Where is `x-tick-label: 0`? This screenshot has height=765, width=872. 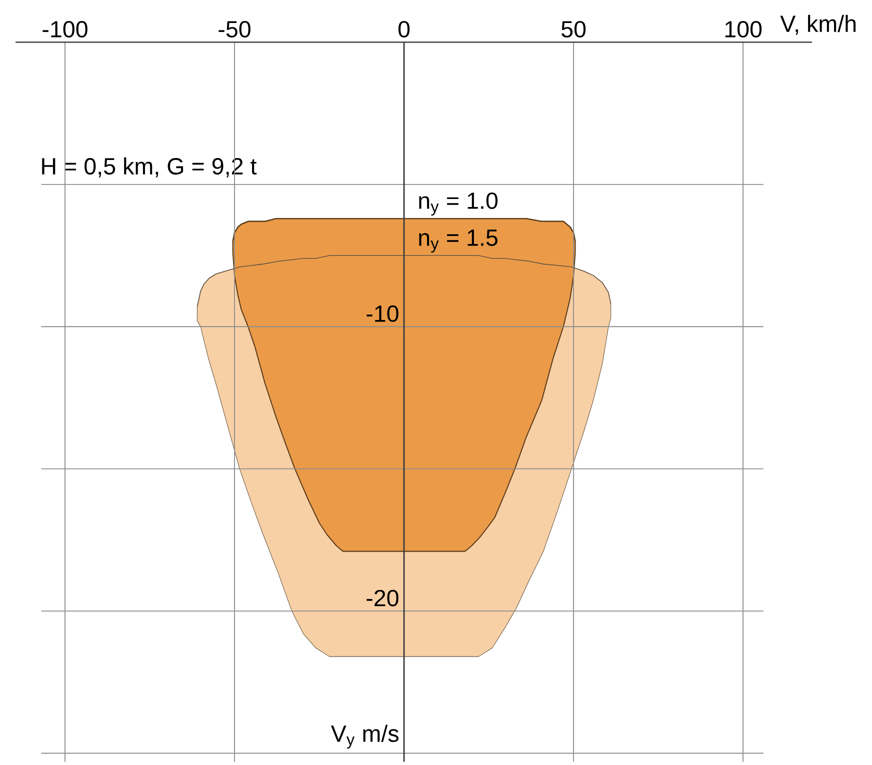
x-tick-label: 0 is located at coordinates (404, 29).